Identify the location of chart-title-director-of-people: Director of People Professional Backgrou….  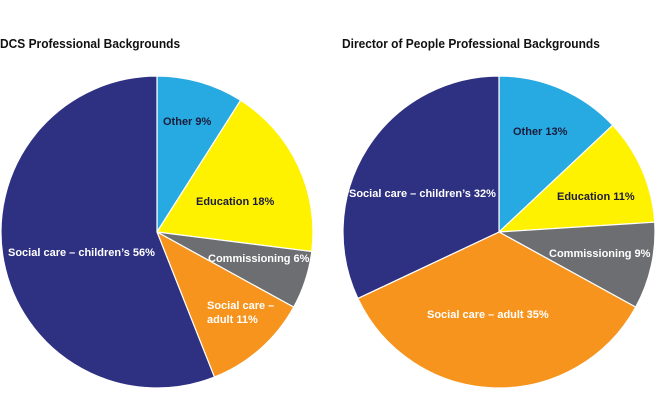
(471, 43).